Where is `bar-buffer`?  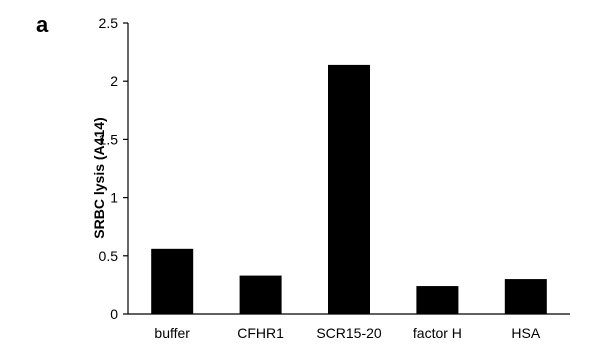
bar-buffer is located at coordinates (172, 281).